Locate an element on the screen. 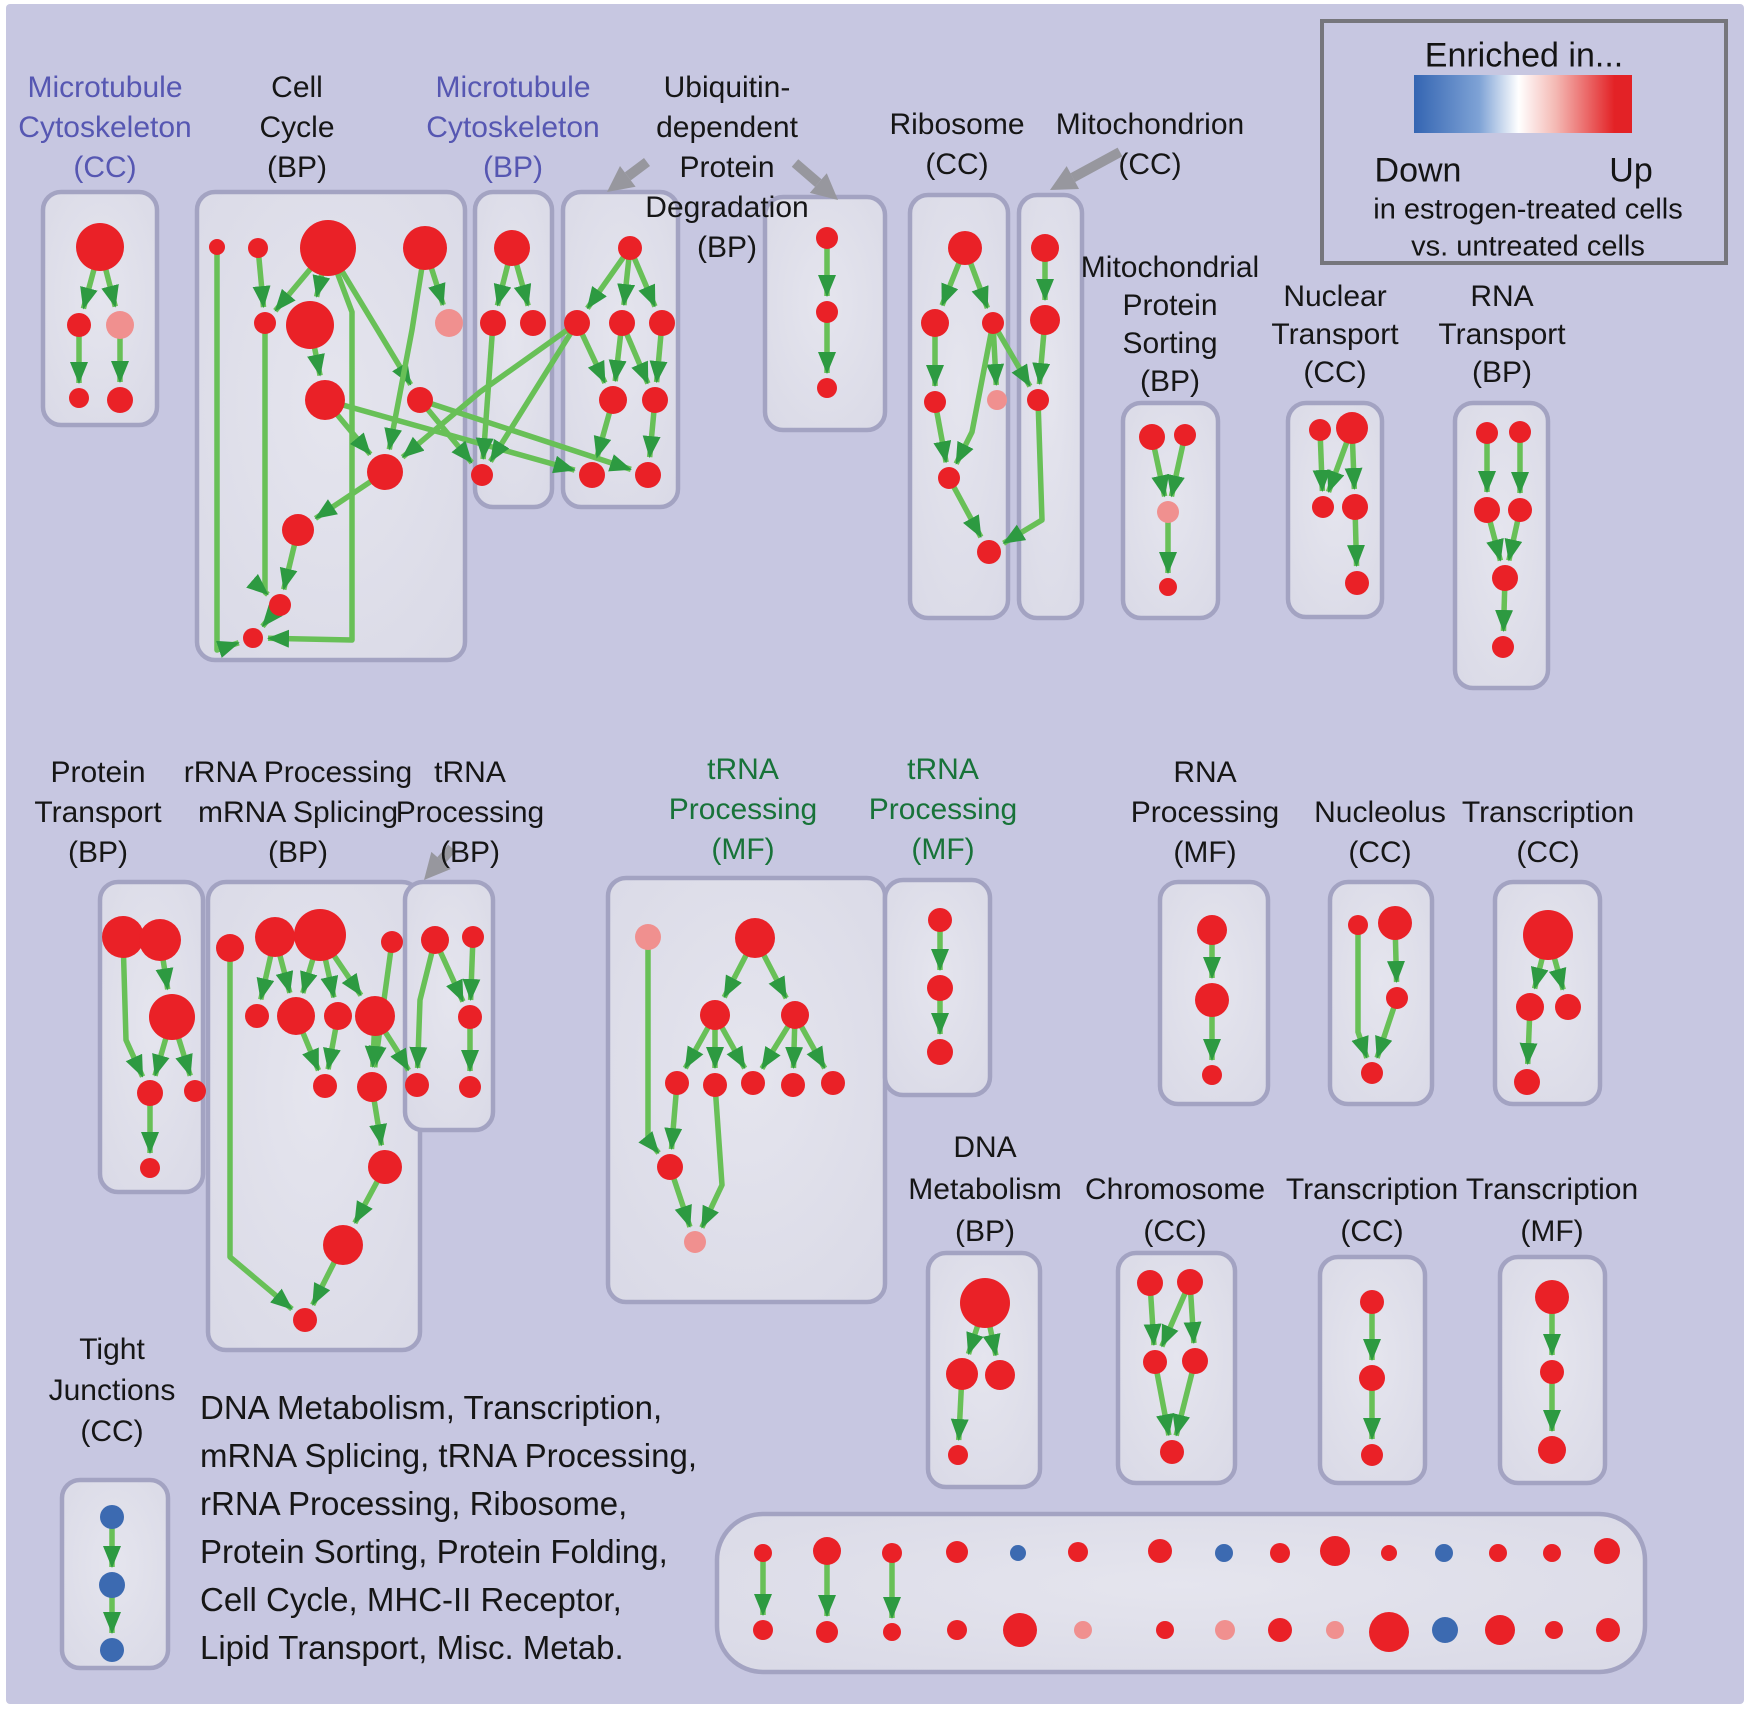 This screenshot has height=1715, width=1750. edge-mt3-r7 is located at coordinates (1023, 472).